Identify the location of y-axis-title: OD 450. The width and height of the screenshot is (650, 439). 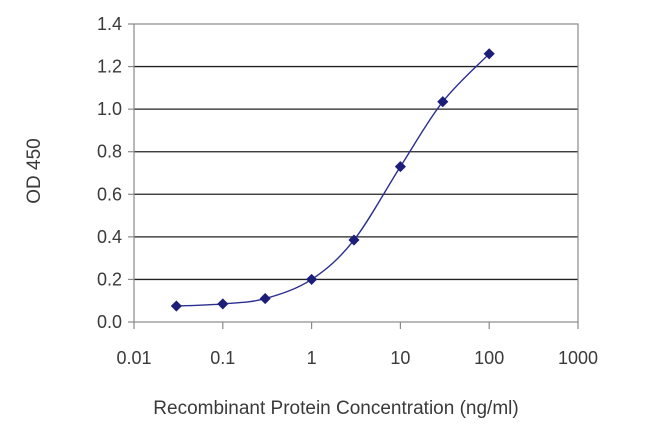
(34, 170).